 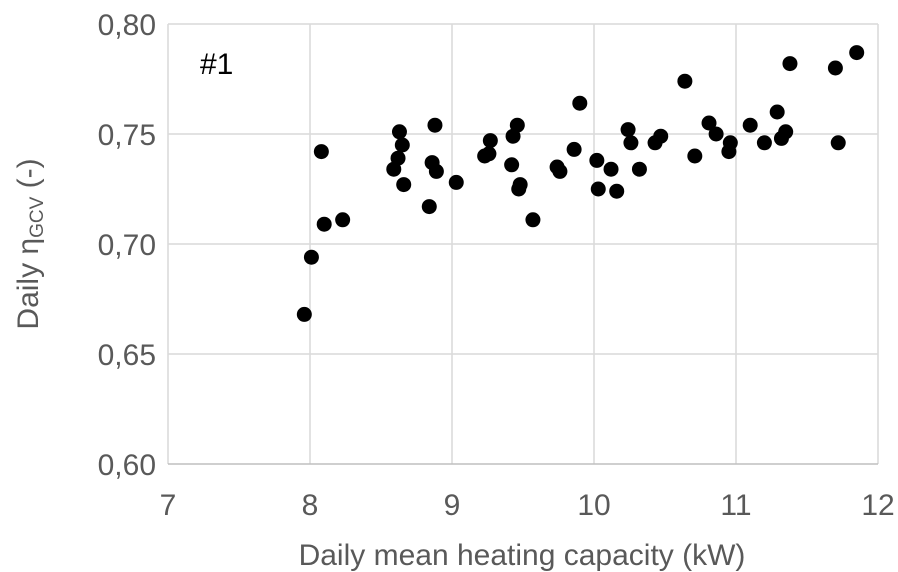 What do you see at coordinates (127, 135) in the screenshot?
I see `y-tick-label: 0,75` at bounding box center [127, 135].